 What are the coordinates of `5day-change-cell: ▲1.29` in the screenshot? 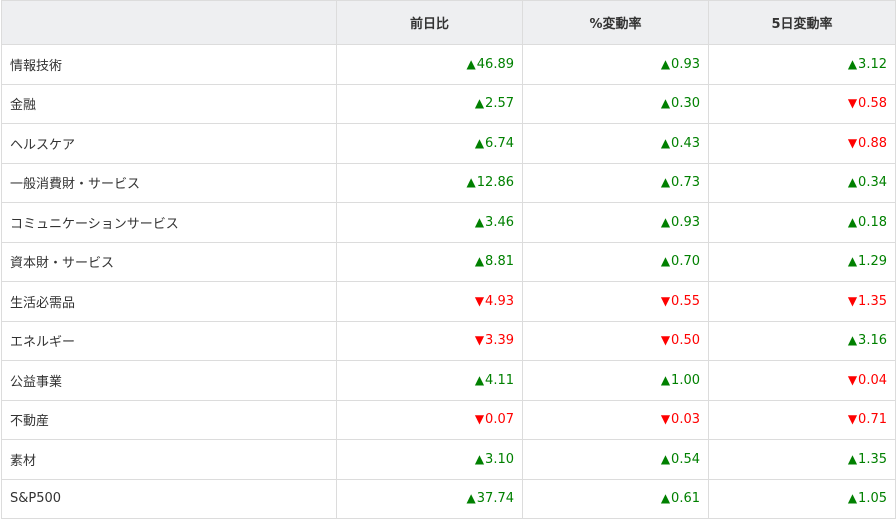 It's located at (802, 261).